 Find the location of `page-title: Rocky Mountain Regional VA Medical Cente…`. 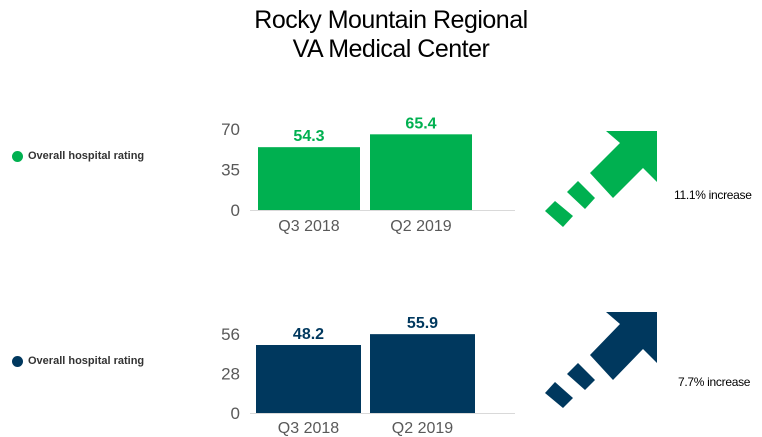

page-title: Rocky Mountain Regional VA Medical Cente… is located at coordinates (381, 35).